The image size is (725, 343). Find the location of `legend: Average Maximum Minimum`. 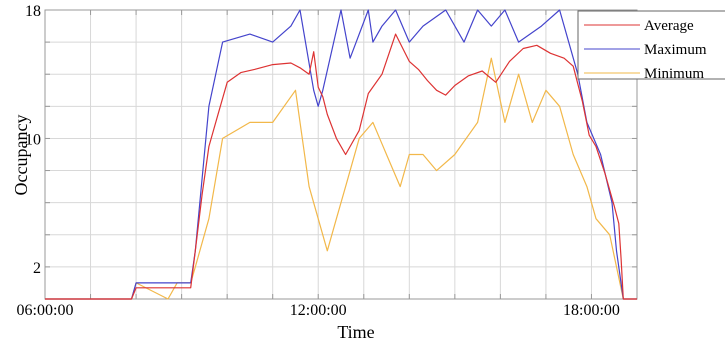

legend: Average Maximum Minimum is located at coordinates (651, 46).